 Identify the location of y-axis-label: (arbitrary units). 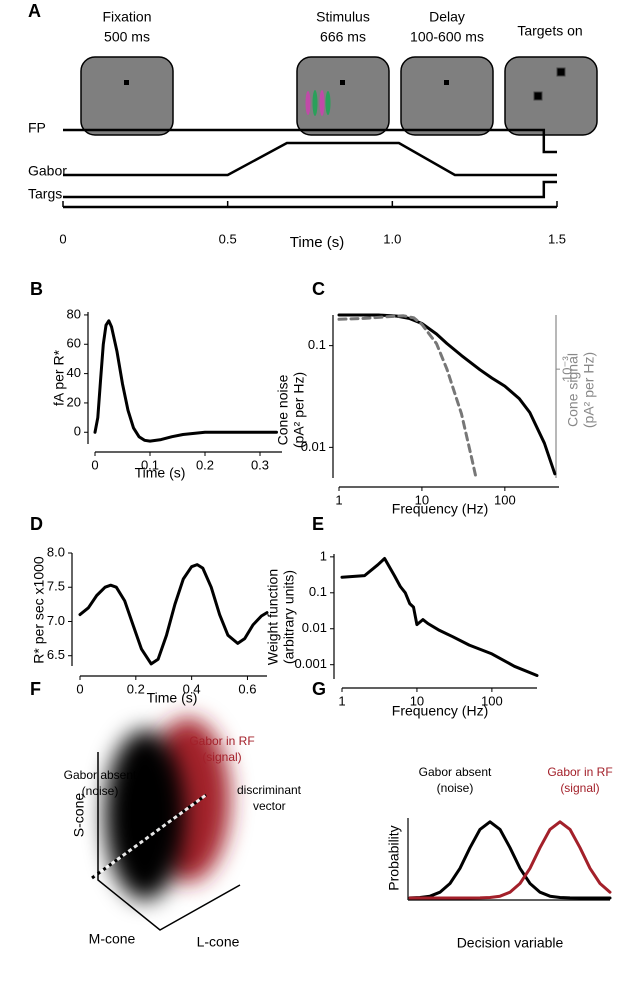
(289, 617).